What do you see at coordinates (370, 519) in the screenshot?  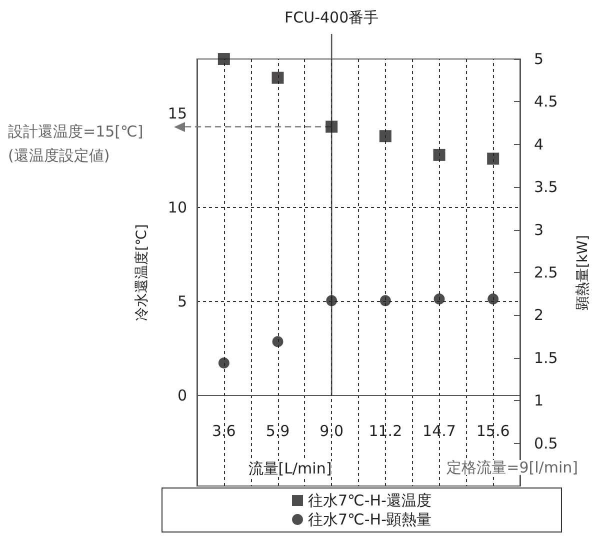 I see `legend-label: 往水7℃-H-顕熱量` at bounding box center [370, 519].